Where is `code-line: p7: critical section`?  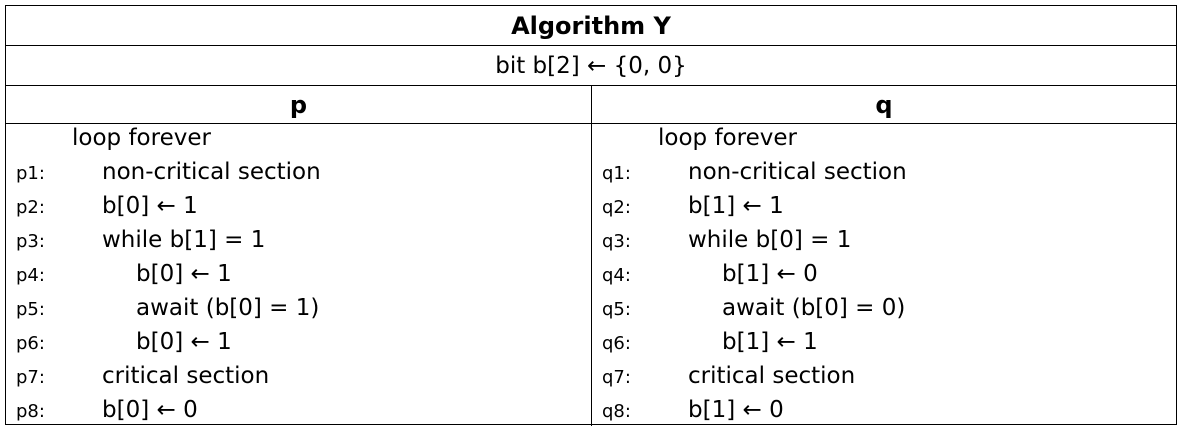
code-line: p7: critical section is located at coordinates (298, 376).